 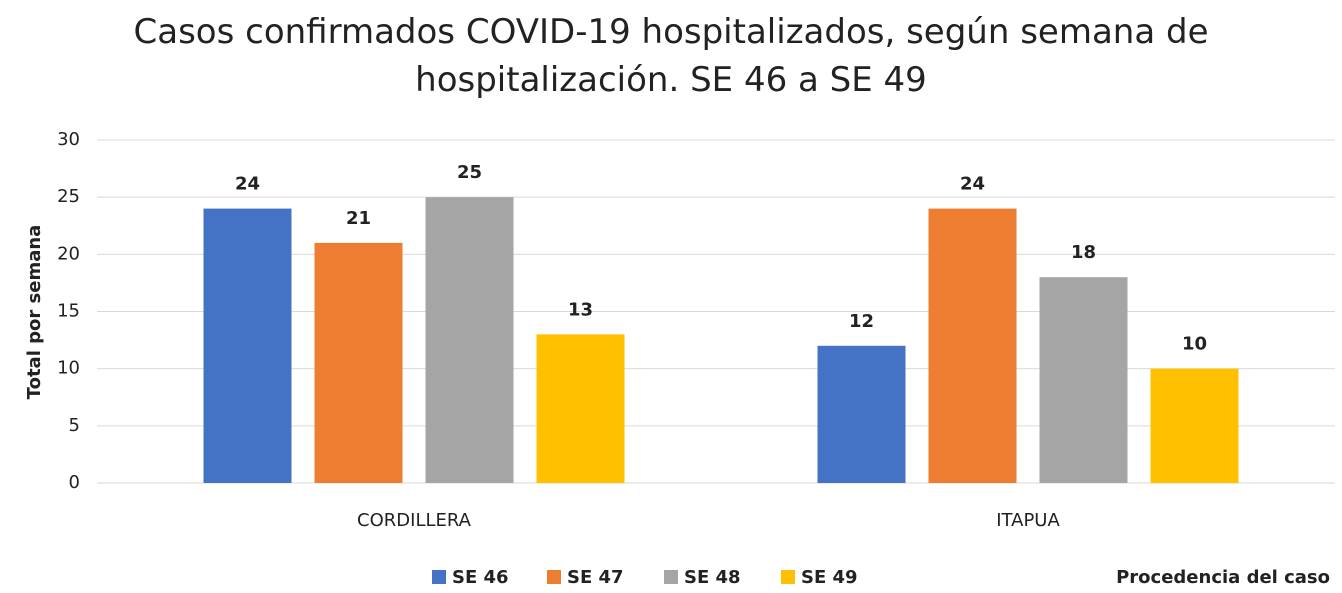 What do you see at coordinates (580, 309) in the screenshot?
I see `data-label: 13` at bounding box center [580, 309].